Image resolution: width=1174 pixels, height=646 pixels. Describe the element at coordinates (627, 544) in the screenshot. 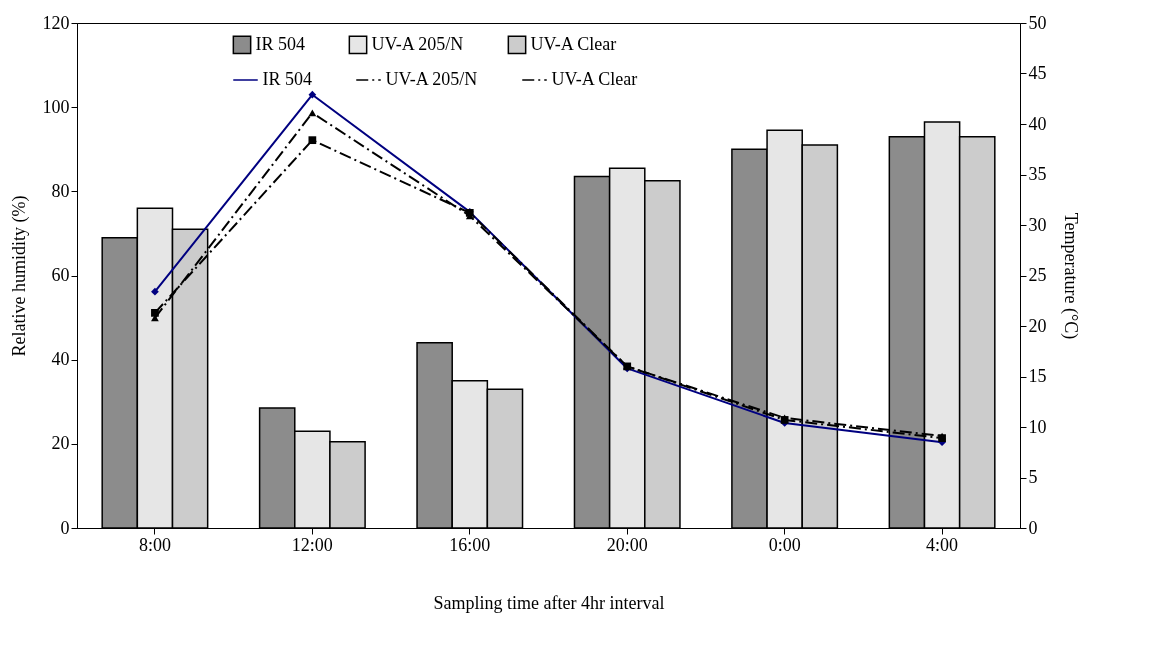

I see `x-tick-label: 20:00` at that location.